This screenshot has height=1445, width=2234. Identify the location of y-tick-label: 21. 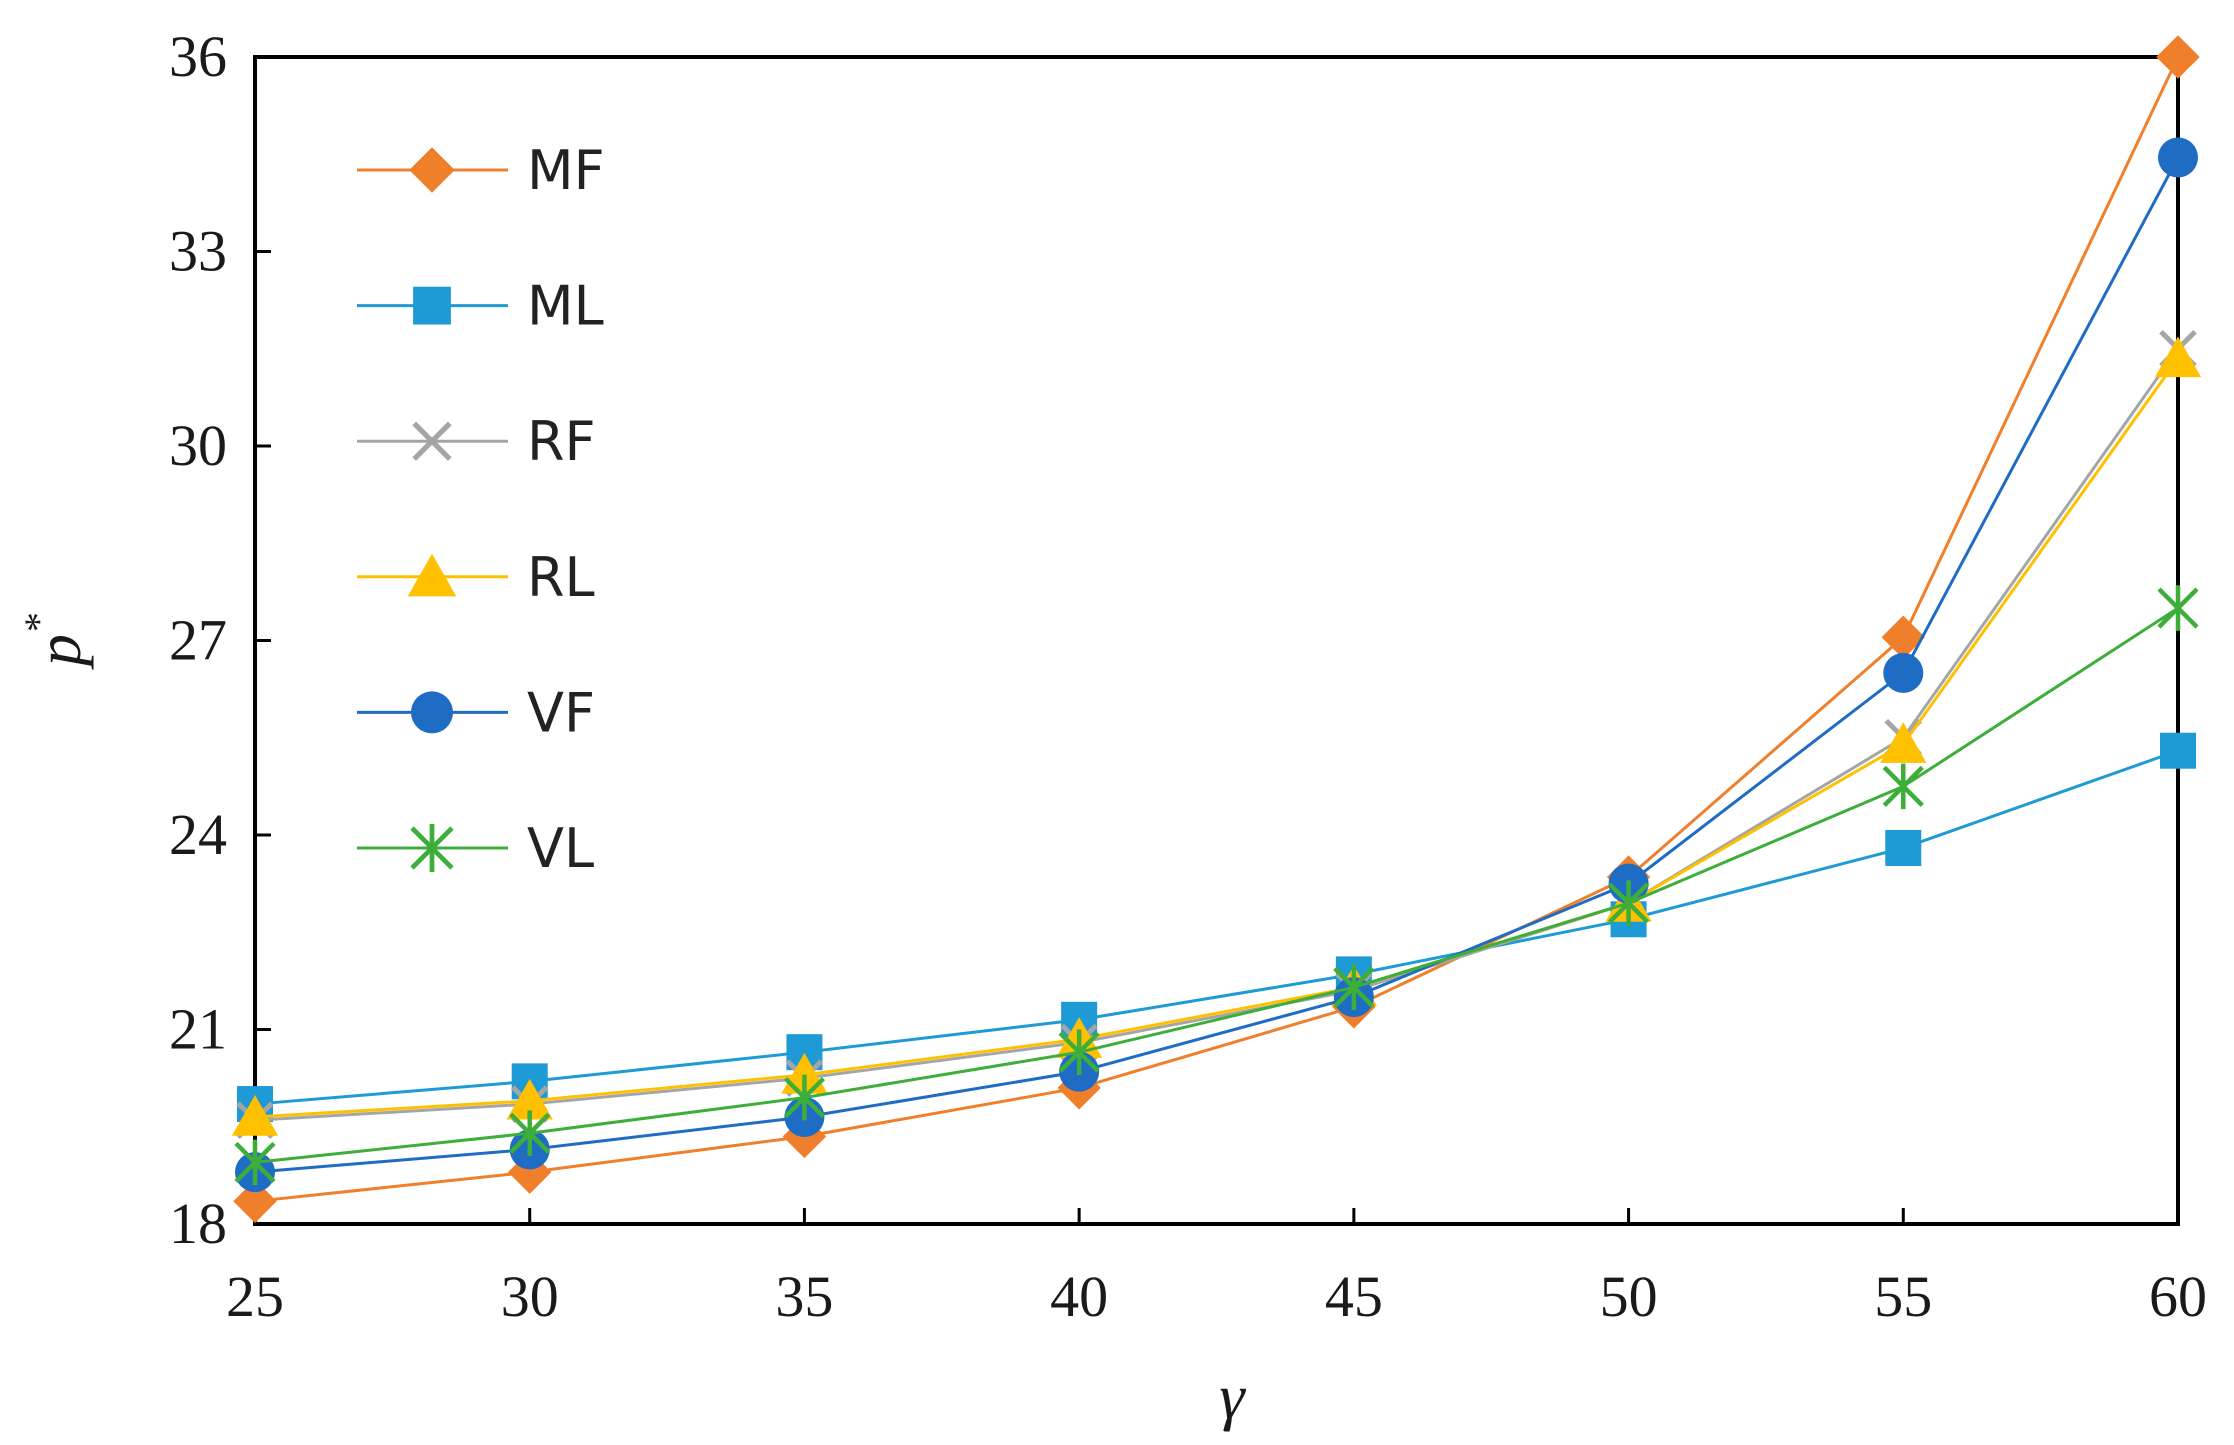
(198, 1029).